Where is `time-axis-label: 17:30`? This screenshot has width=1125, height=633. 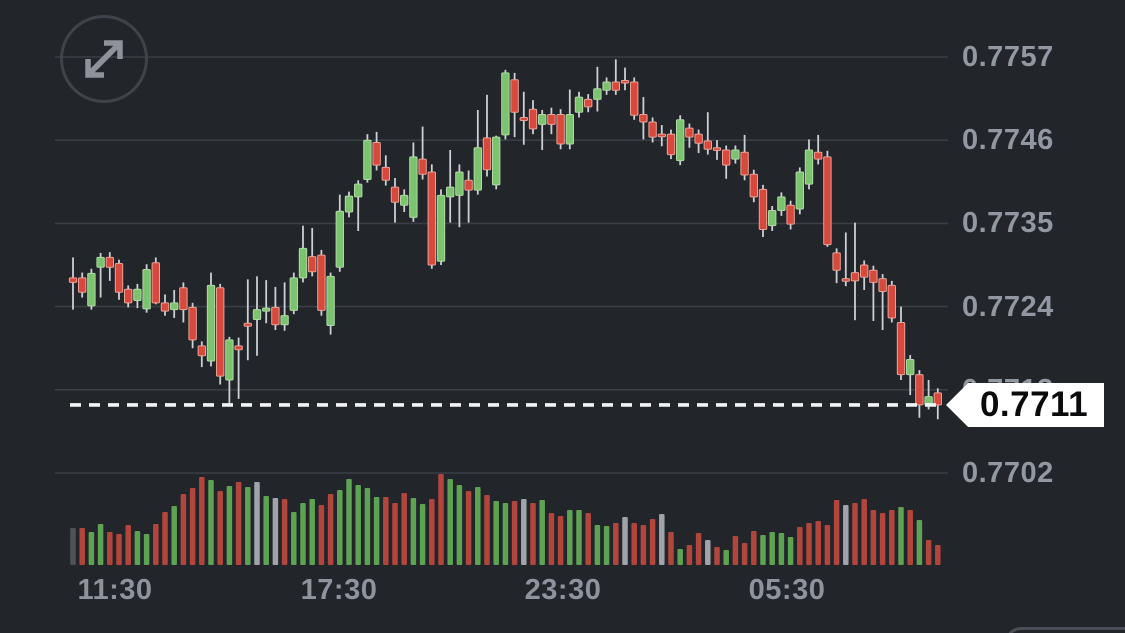 time-axis-label: 17:30 is located at coordinates (339, 590).